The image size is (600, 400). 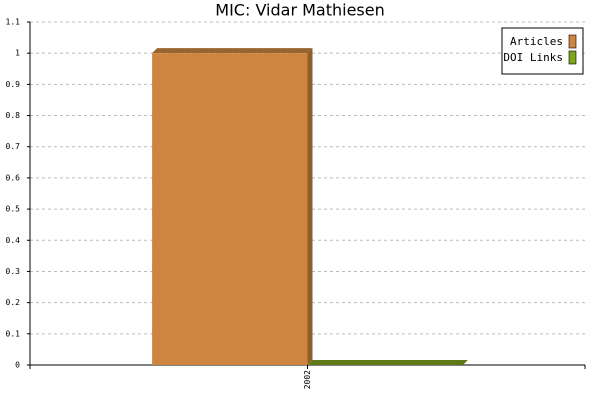 I want to click on y-tick-label: 0.9, so click(x=13, y=84).